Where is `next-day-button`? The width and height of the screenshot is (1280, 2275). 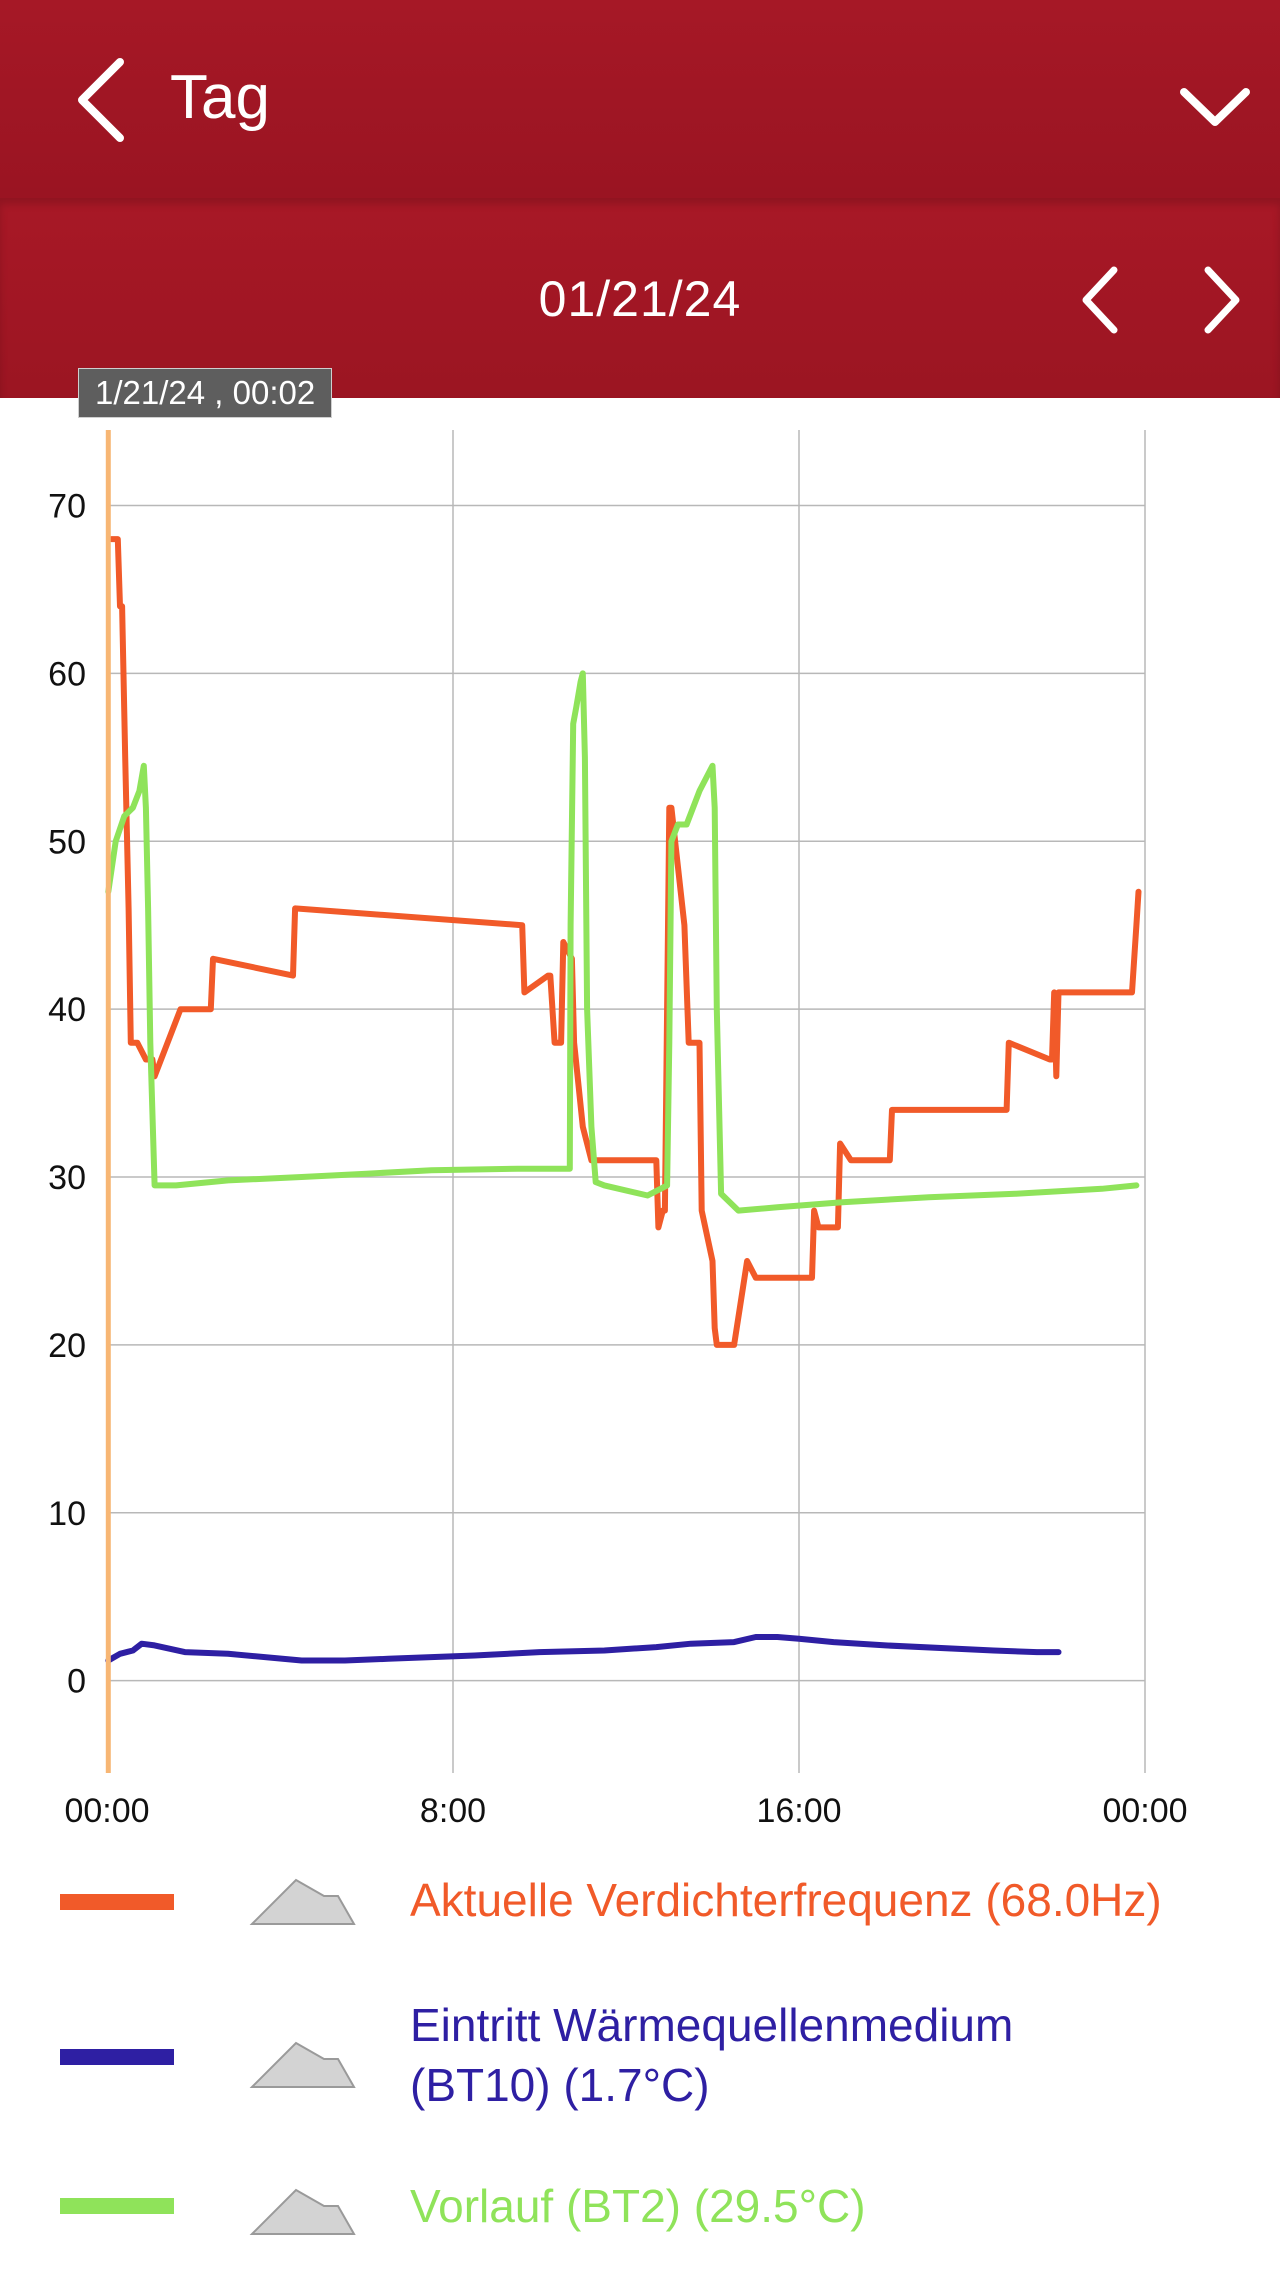
next-day-button is located at coordinates (1222, 300).